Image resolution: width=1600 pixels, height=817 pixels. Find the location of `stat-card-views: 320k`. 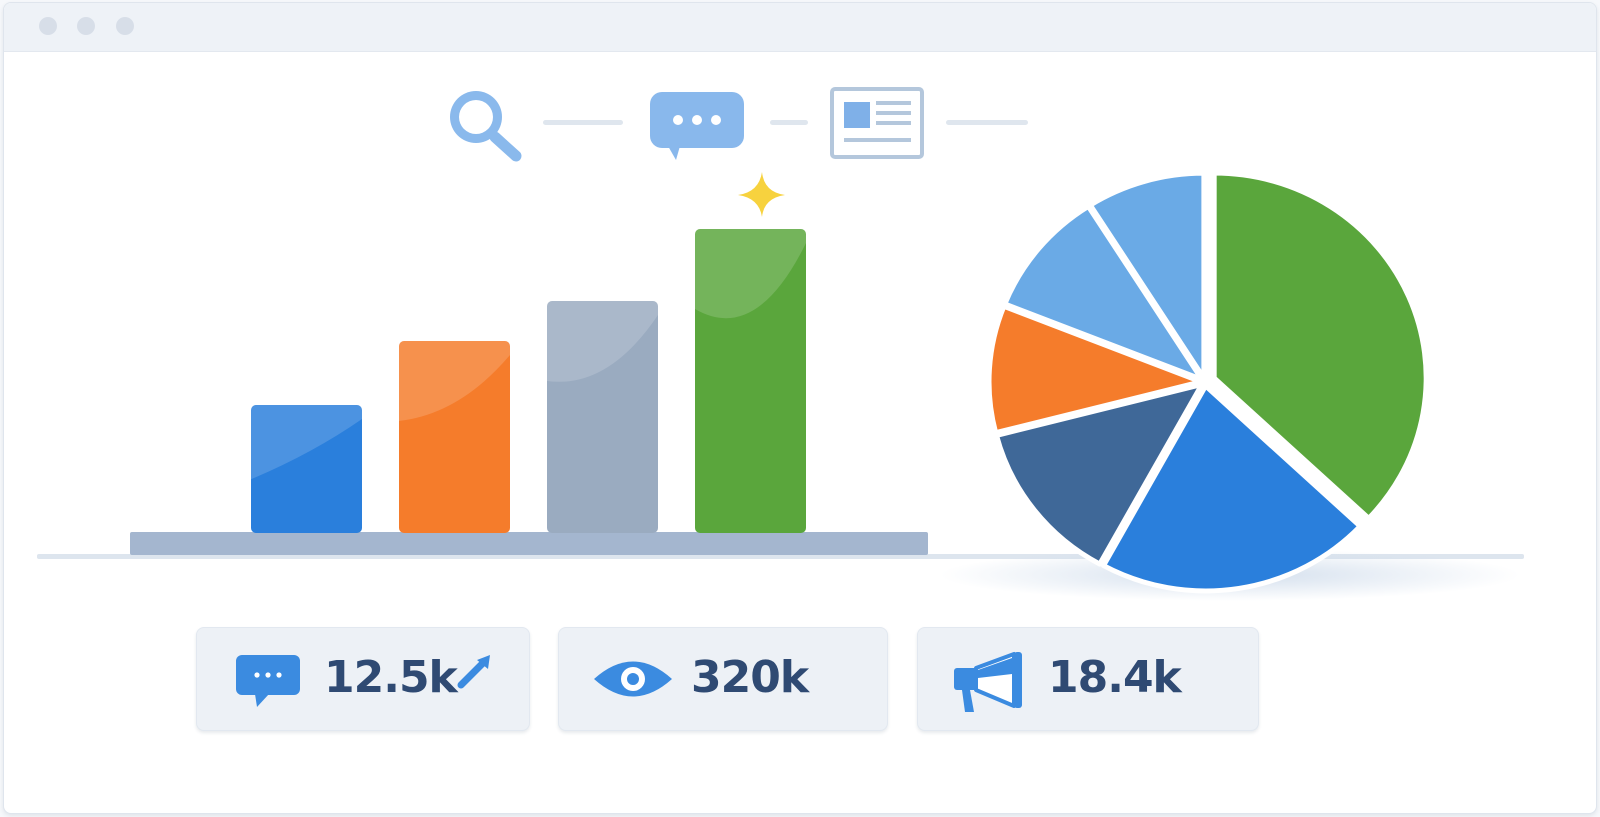

stat-card-views: 320k is located at coordinates (723, 679).